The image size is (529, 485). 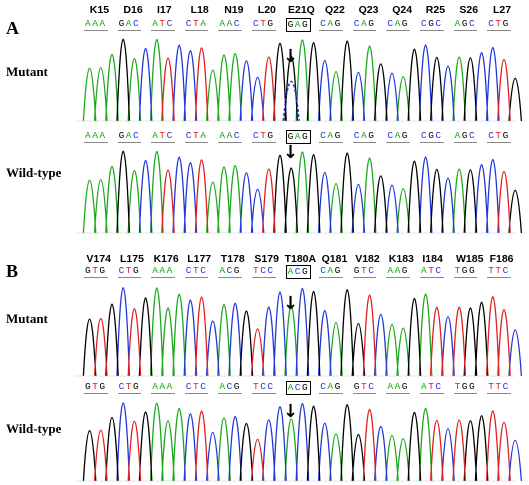 What do you see at coordinates (401, 259) in the screenshot?
I see `codon-label: K183` at bounding box center [401, 259].